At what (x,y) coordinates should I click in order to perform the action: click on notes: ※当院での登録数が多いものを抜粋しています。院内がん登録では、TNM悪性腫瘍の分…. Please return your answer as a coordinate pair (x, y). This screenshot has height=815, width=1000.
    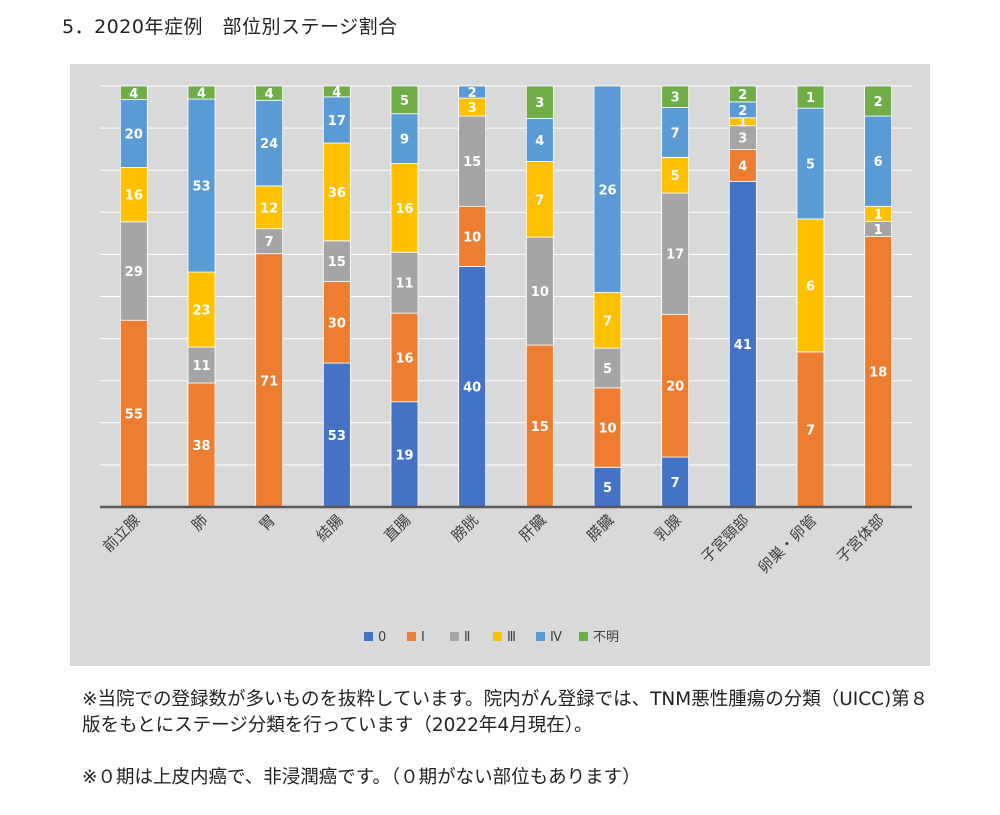
    Looking at the image, I should click on (507, 739).